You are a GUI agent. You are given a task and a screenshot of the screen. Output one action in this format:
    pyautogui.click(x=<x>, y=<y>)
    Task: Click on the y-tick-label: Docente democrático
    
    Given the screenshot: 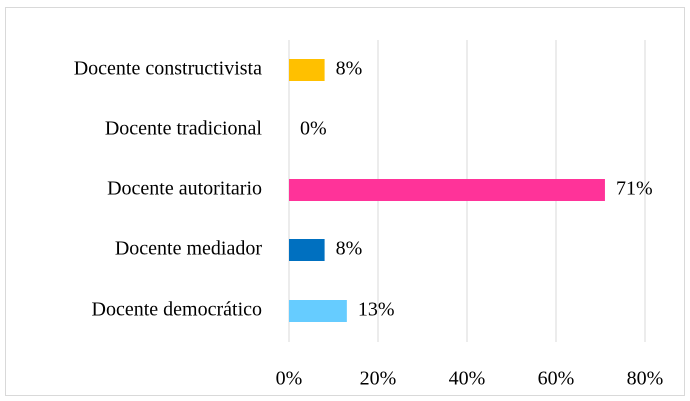 What is the action you would take?
    pyautogui.click(x=177, y=310)
    